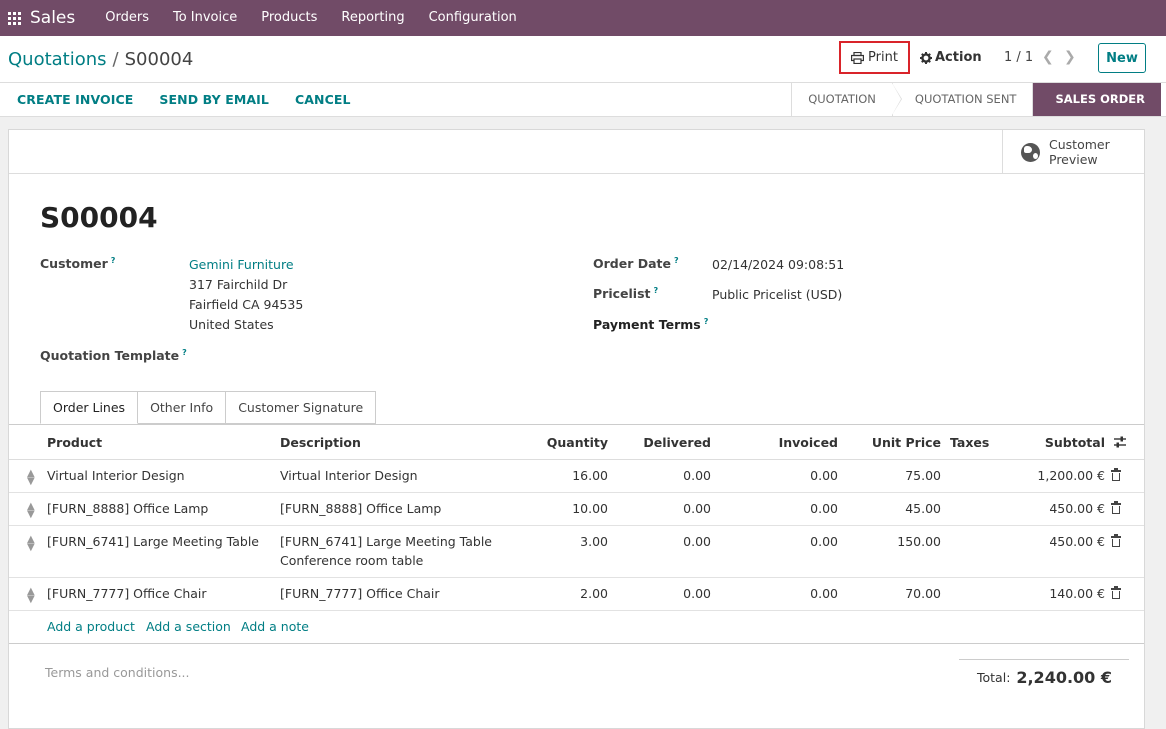  Describe the element at coordinates (188, 626) in the screenshot. I see `add-section-link: Add a section` at that location.